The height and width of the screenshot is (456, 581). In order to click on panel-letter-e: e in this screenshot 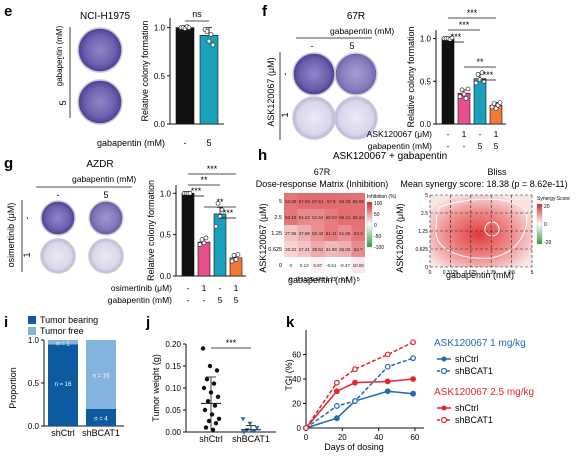, I will do `click(8, 11)`.